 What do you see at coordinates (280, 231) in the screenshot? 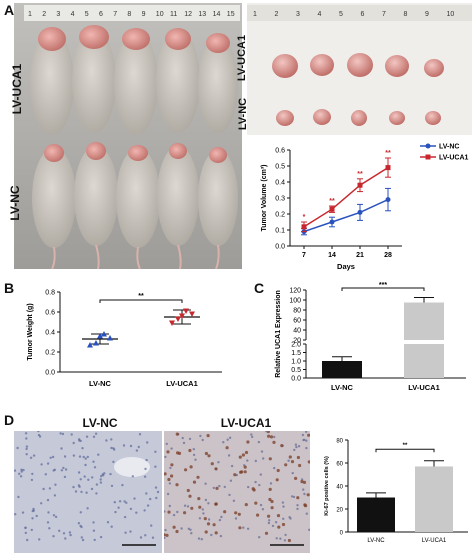
I see `y-tick-label: 0.1` at bounding box center [280, 231].